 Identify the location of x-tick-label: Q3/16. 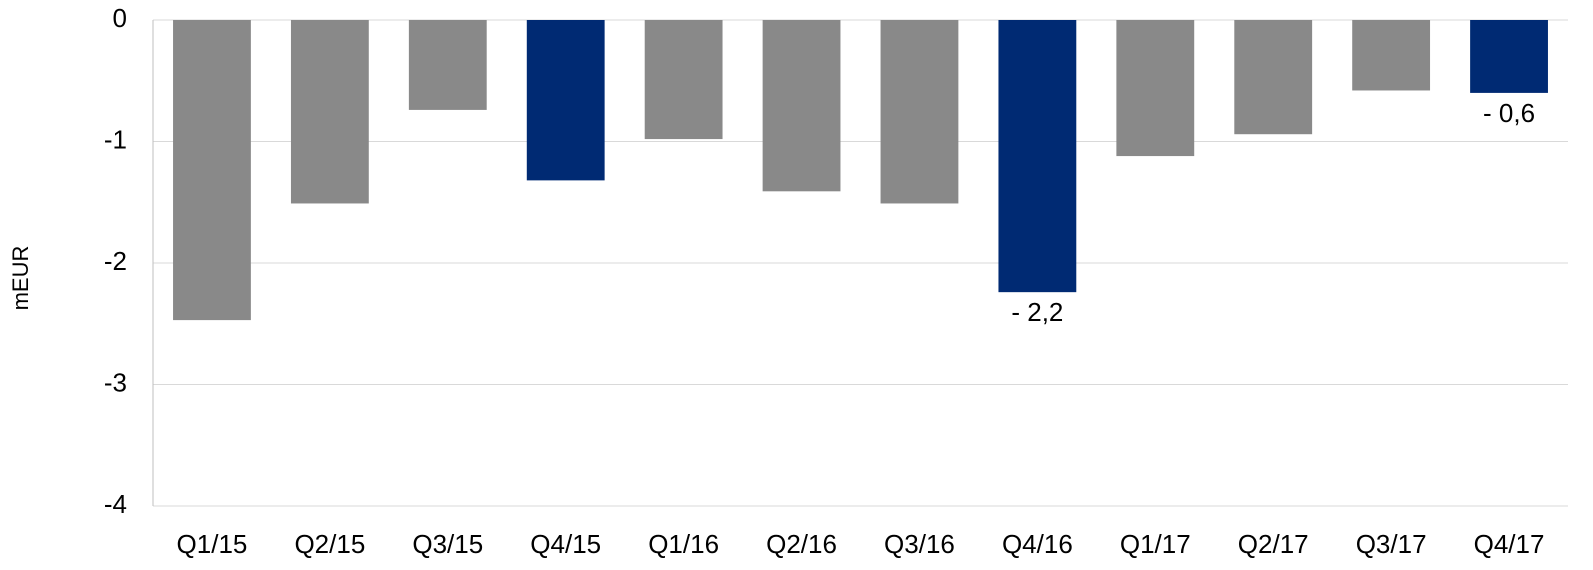
(919, 544).